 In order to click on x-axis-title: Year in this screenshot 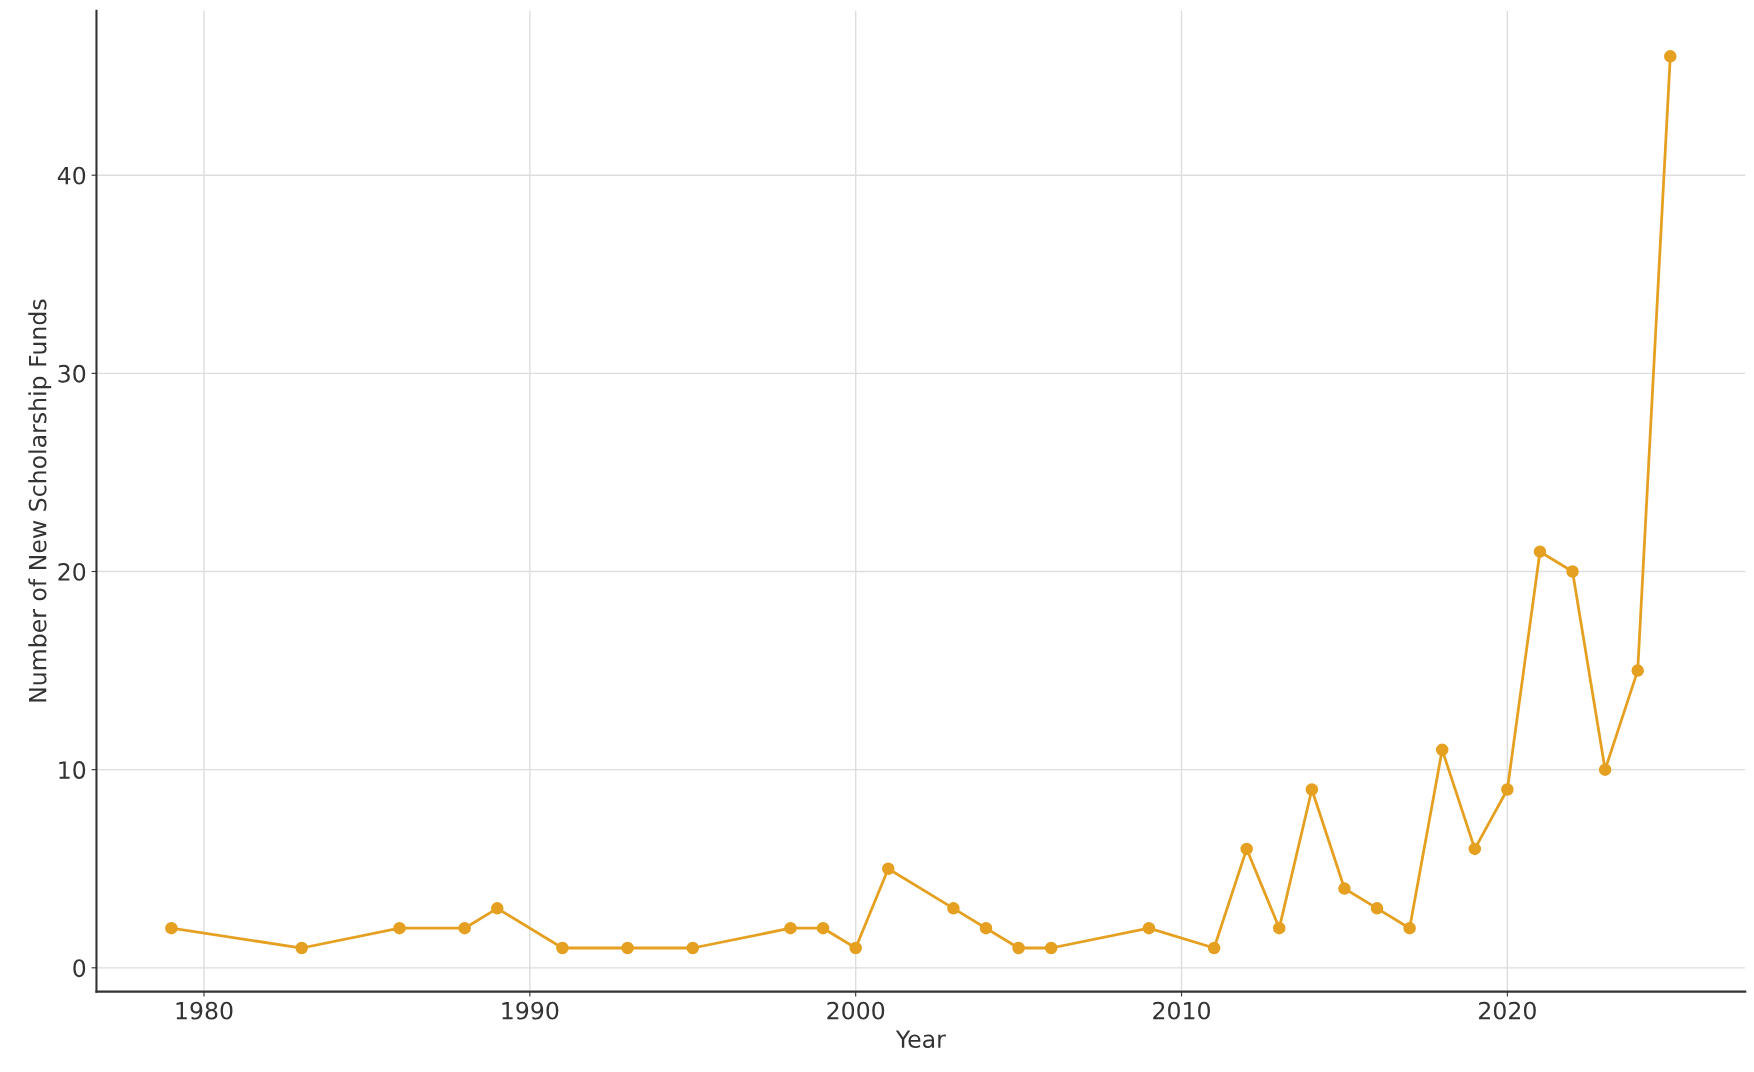, I will do `click(920, 1039)`.